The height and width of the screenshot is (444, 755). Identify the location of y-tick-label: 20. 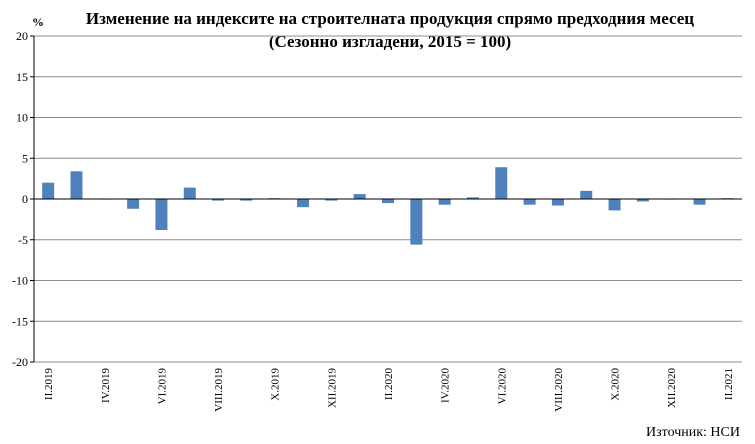
(22, 36).